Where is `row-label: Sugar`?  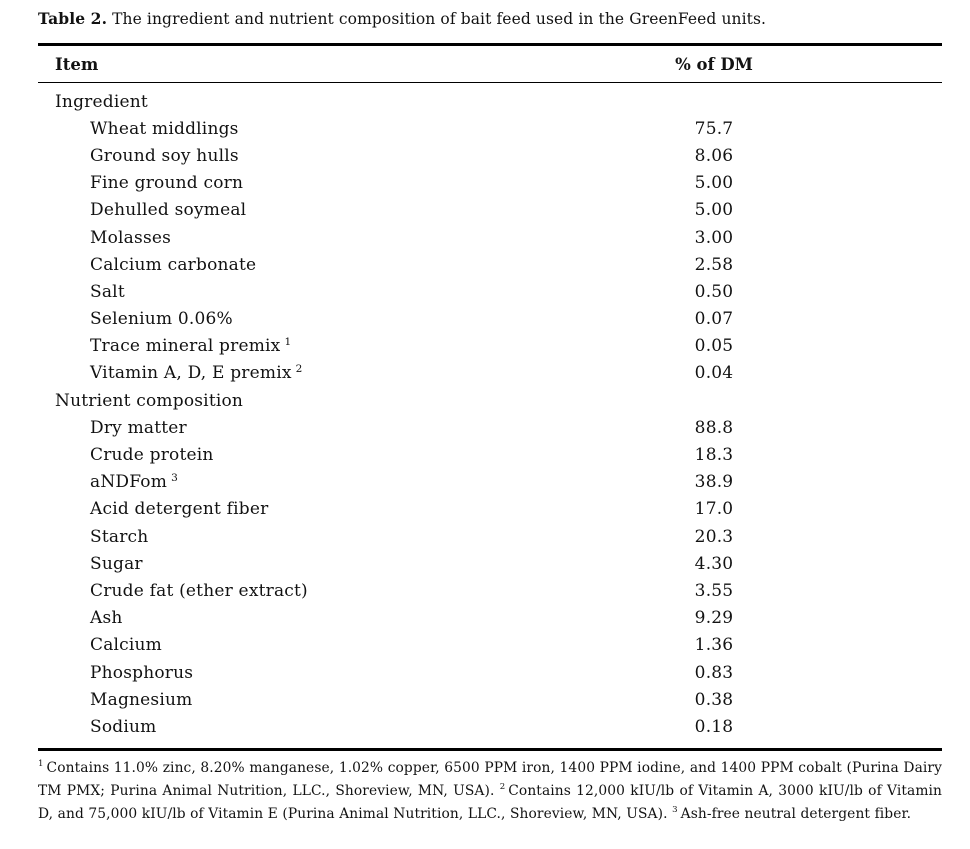 row-label: Sugar is located at coordinates (116, 563).